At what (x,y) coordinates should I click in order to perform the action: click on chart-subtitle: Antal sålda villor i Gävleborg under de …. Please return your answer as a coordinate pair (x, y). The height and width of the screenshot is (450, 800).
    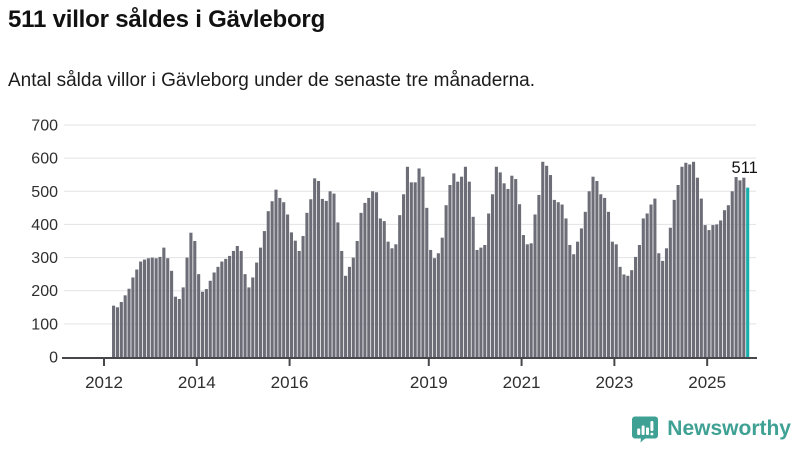
    Looking at the image, I should click on (272, 80).